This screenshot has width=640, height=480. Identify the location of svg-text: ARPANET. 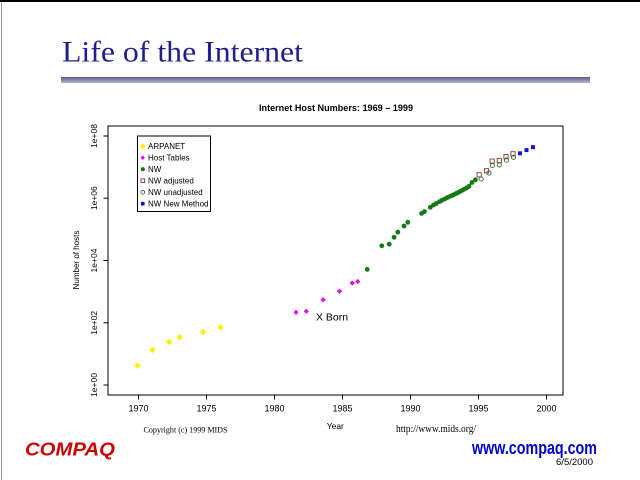
(166, 146).